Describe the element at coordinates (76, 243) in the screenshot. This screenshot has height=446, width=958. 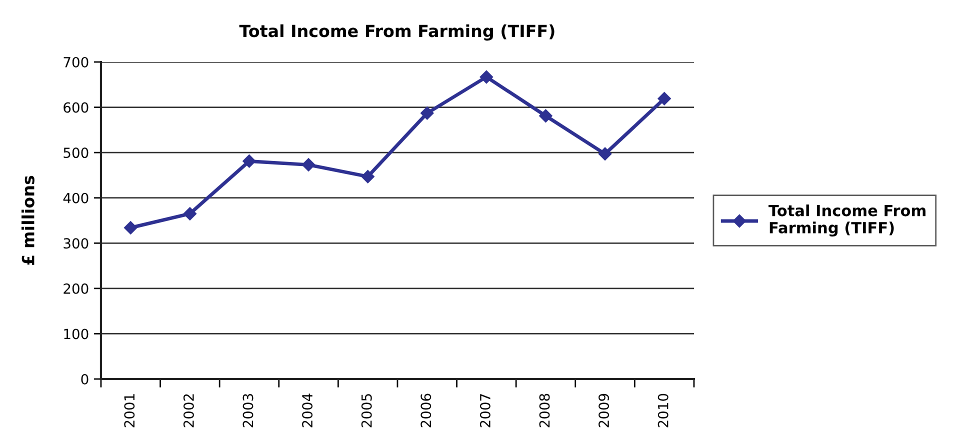
I see `y-tick-label: 300` at that location.